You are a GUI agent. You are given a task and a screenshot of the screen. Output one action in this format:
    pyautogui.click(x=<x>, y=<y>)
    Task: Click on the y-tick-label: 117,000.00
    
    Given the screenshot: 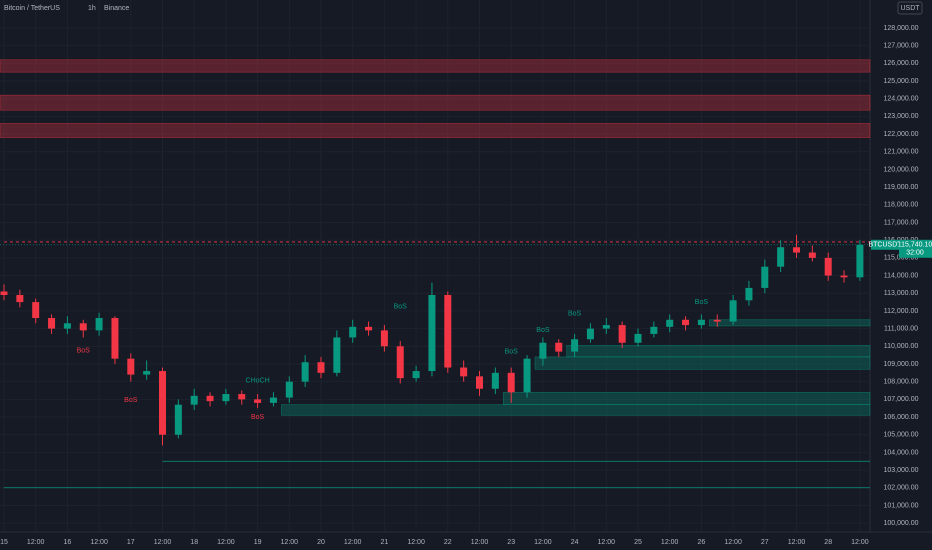 What is the action you would take?
    pyautogui.click(x=901, y=222)
    